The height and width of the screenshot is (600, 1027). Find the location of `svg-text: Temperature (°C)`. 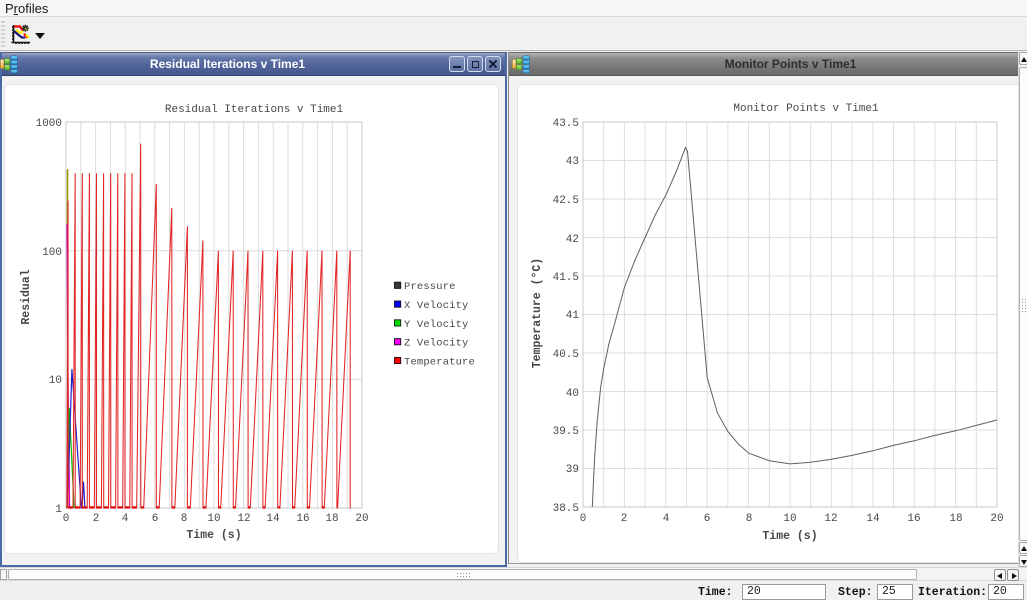

svg-text: Temperature (°C) is located at coordinates (537, 313).